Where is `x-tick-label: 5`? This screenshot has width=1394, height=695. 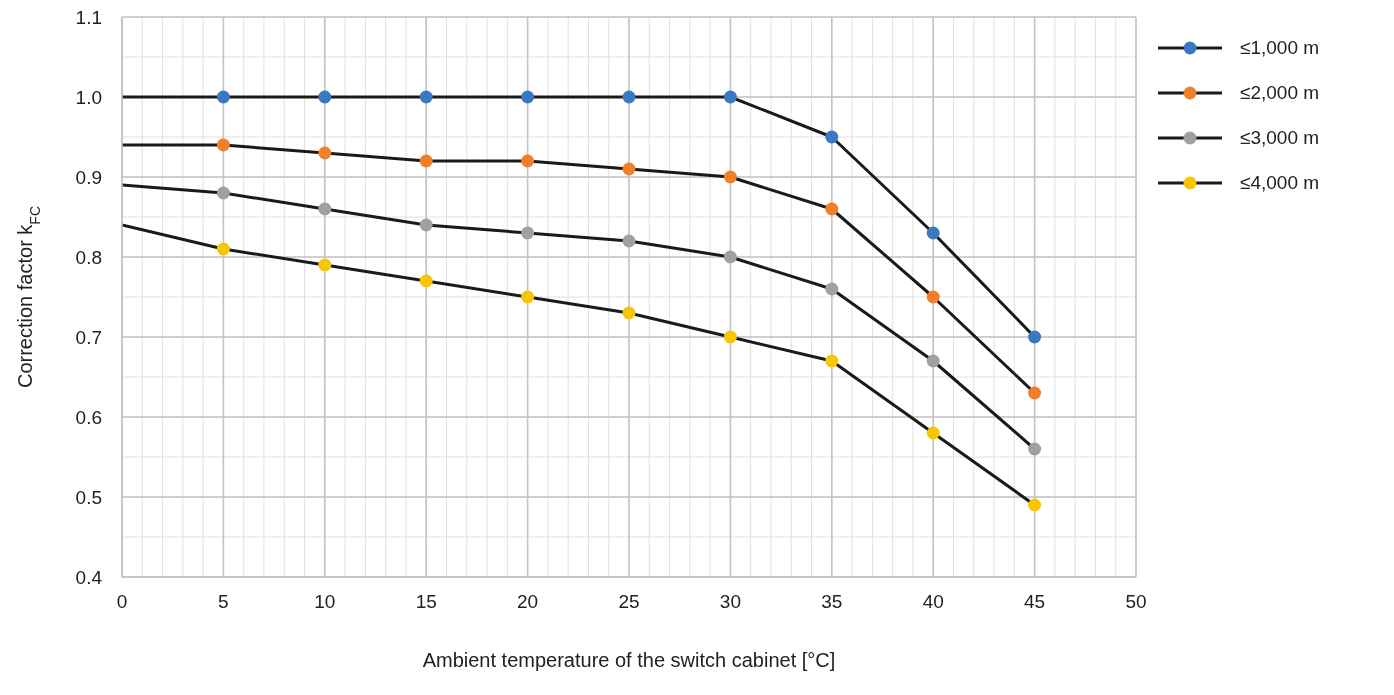
x-tick-label: 5 is located at coordinates (223, 602).